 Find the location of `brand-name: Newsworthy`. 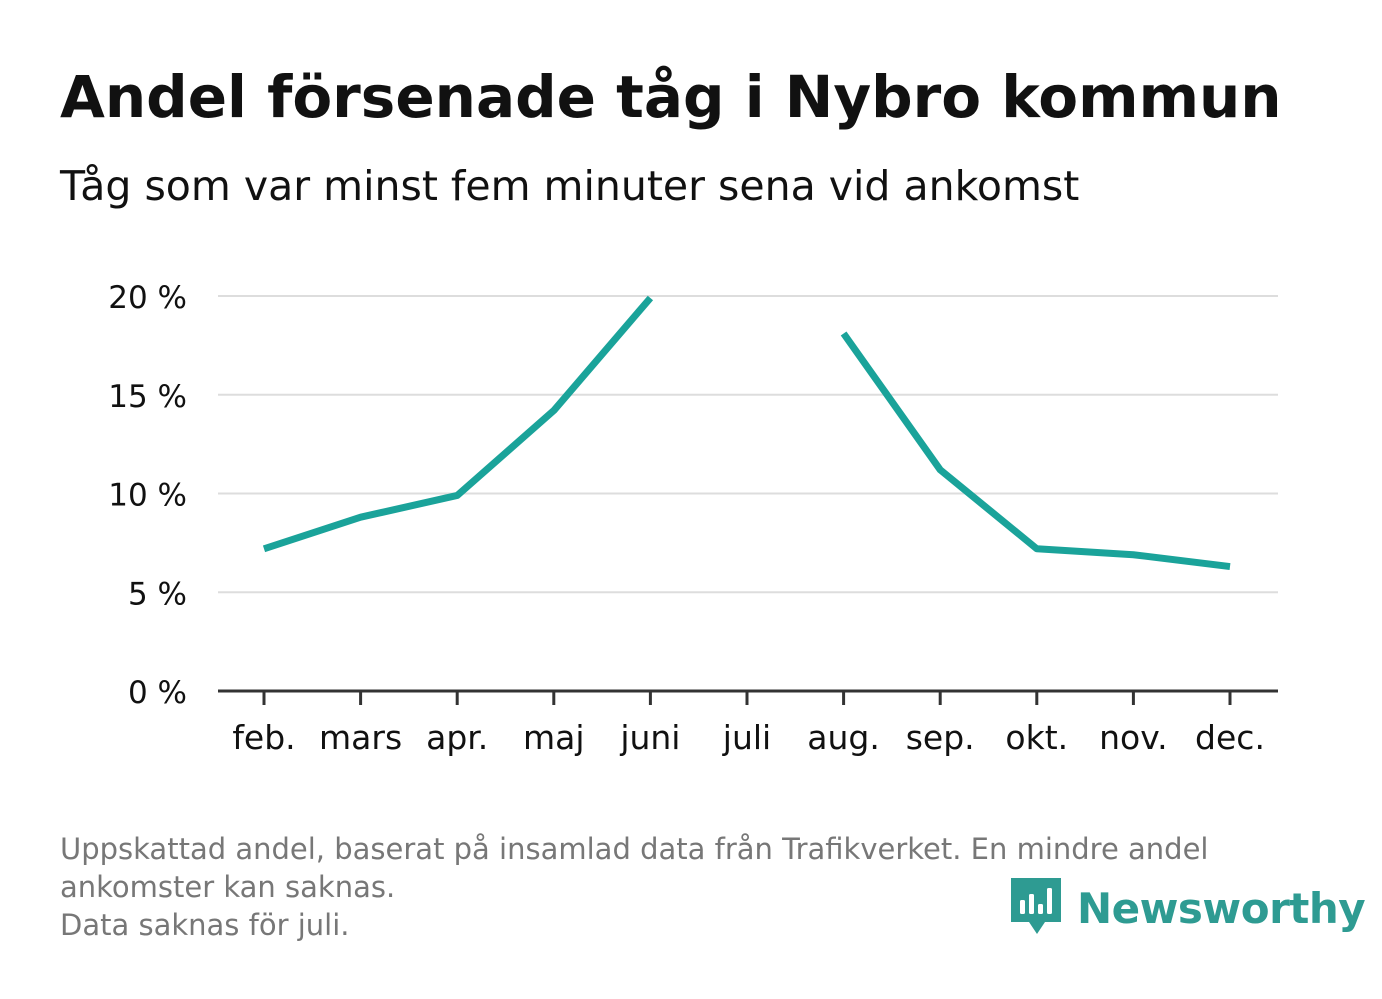

brand-name: Newsworthy is located at coordinates (1221, 908).